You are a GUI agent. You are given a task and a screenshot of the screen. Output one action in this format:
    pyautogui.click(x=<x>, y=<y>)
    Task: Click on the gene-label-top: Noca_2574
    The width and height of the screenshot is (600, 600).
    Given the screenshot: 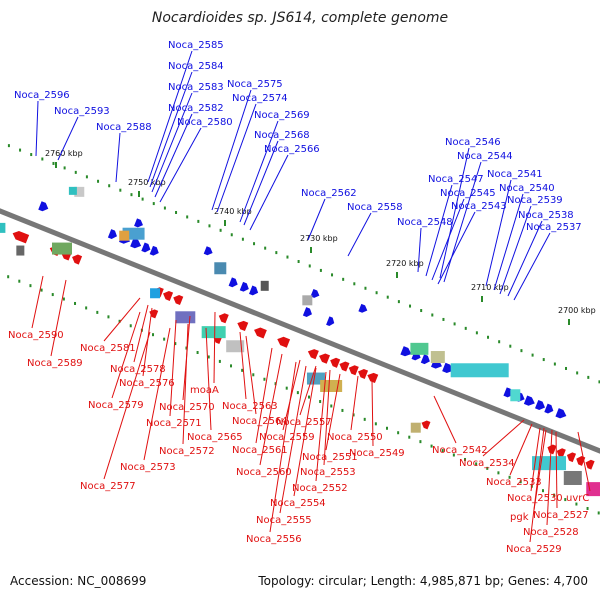 What is the action you would take?
    pyautogui.click(x=260, y=98)
    